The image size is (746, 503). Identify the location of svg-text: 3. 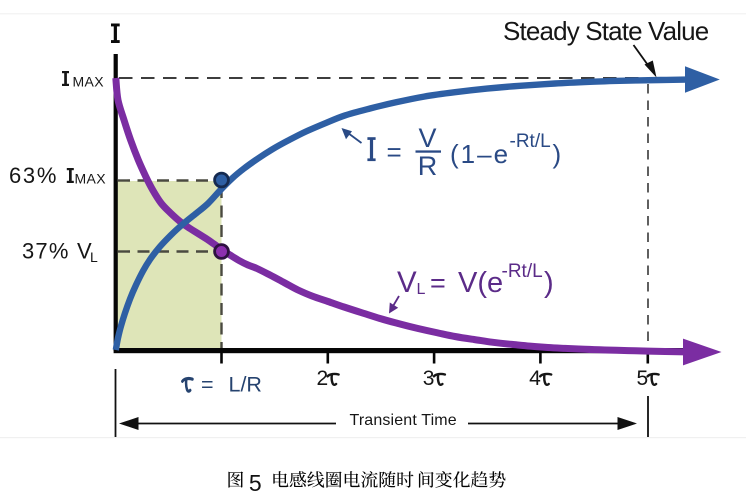
(429, 378).